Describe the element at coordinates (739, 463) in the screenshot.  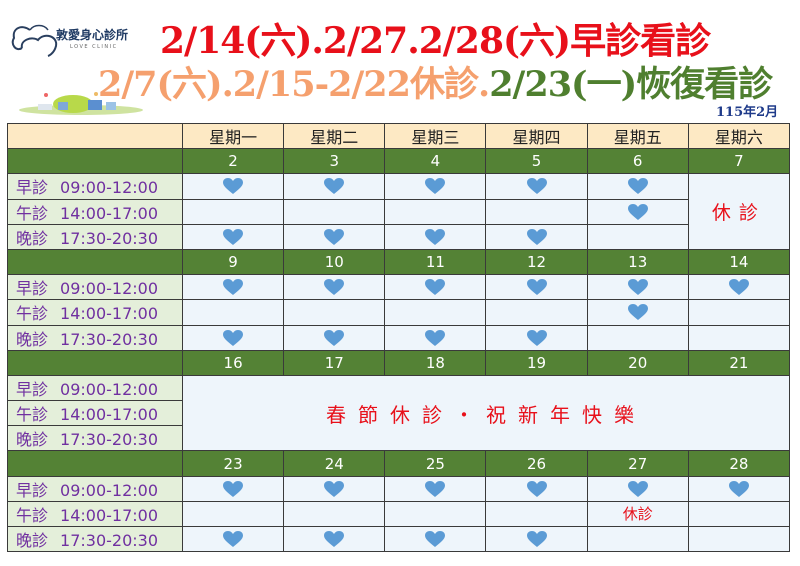
I see `date-cell: 28` at that location.